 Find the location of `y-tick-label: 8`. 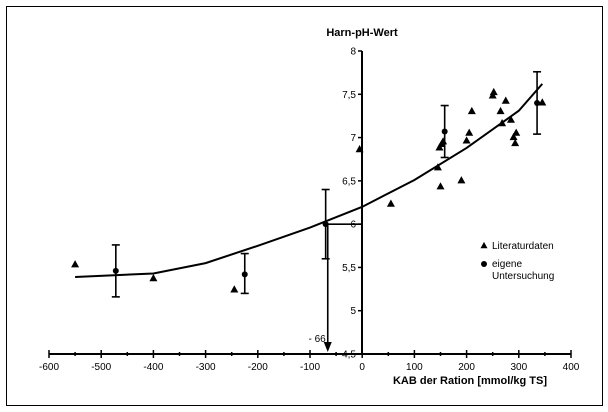

y-tick-label: 8 is located at coordinates (353, 52).